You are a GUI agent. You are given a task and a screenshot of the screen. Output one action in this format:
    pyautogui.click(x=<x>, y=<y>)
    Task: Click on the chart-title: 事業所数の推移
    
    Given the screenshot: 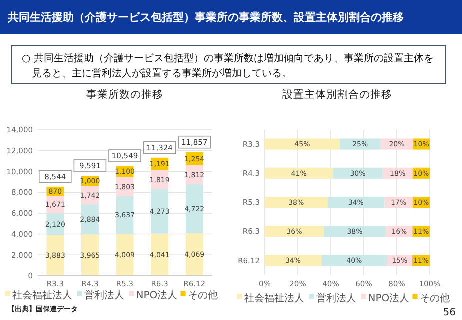 What is the action you would take?
    pyautogui.click(x=125, y=94)
    